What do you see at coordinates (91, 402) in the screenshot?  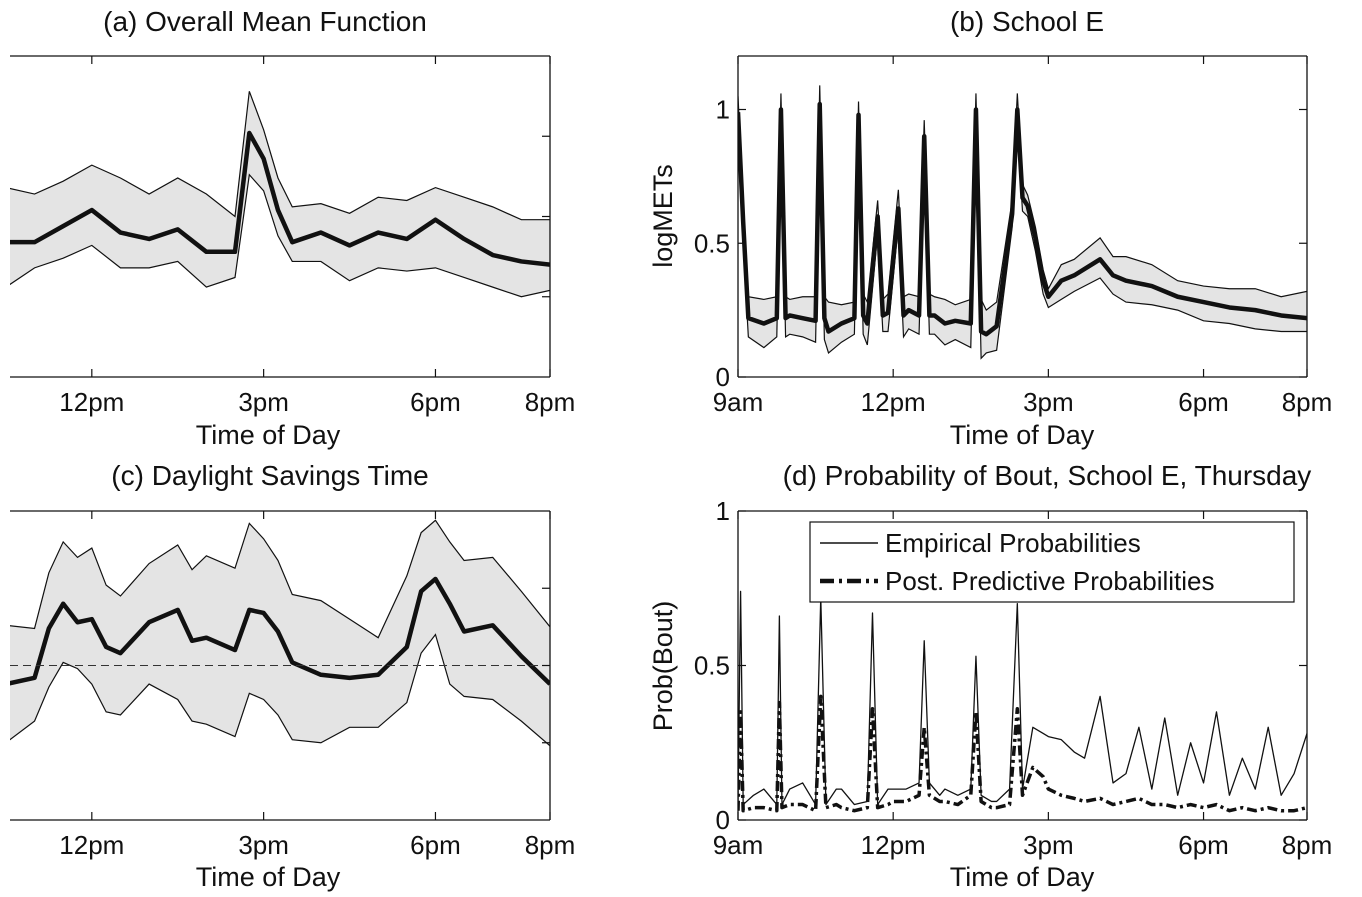 I see `panel-a-xtick-label: 12pm` at bounding box center [91, 402].